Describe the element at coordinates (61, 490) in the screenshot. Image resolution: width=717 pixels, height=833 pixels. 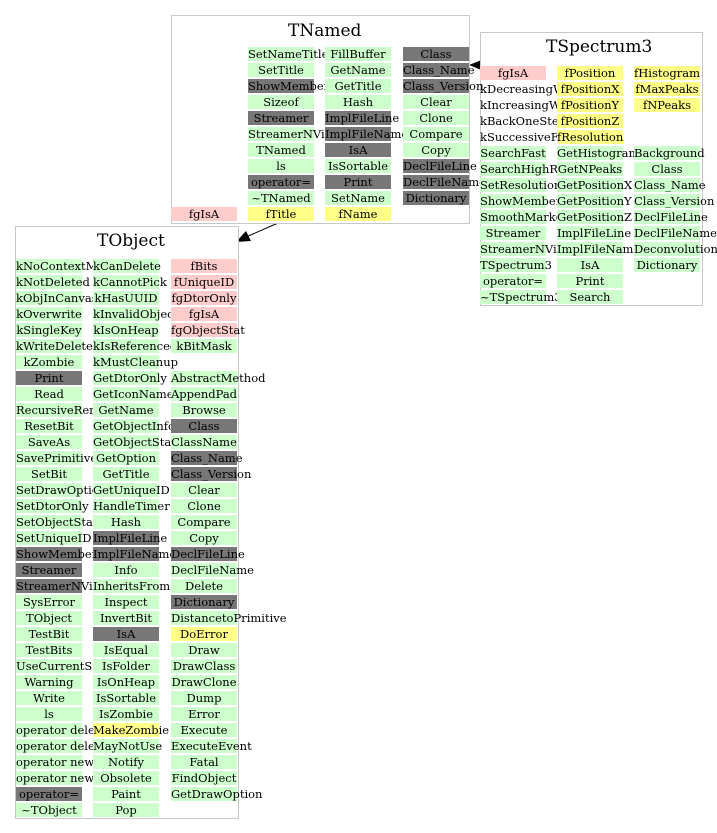
I see `member-setdrawoption: SetDrawOption` at that location.